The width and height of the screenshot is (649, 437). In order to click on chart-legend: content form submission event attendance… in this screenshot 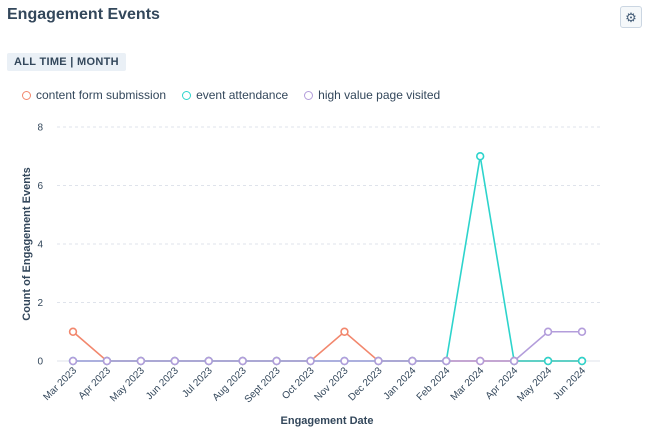, I will do `click(239, 95)`.